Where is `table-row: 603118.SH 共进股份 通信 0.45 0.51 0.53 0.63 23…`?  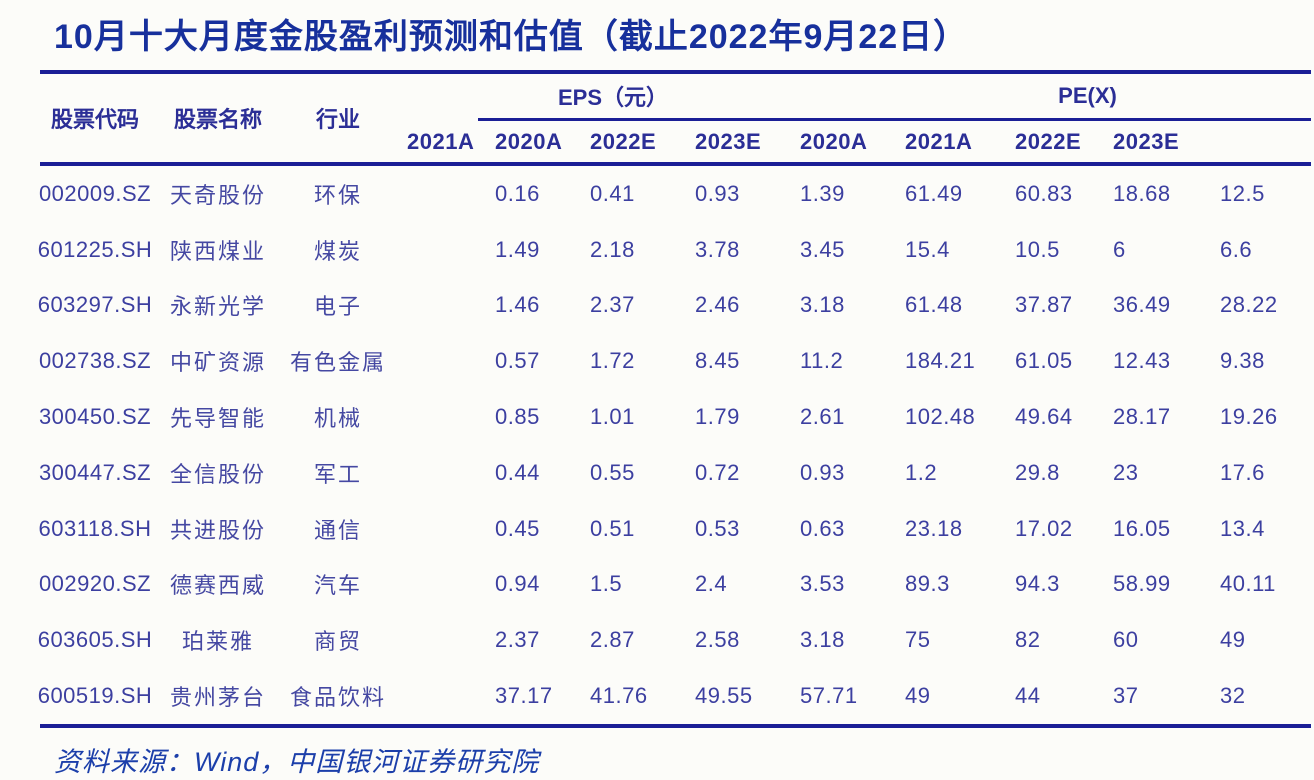 table-row: 603118.SH 共进股份 通信 0.45 0.51 0.53 0.63 23… is located at coordinates (675, 529).